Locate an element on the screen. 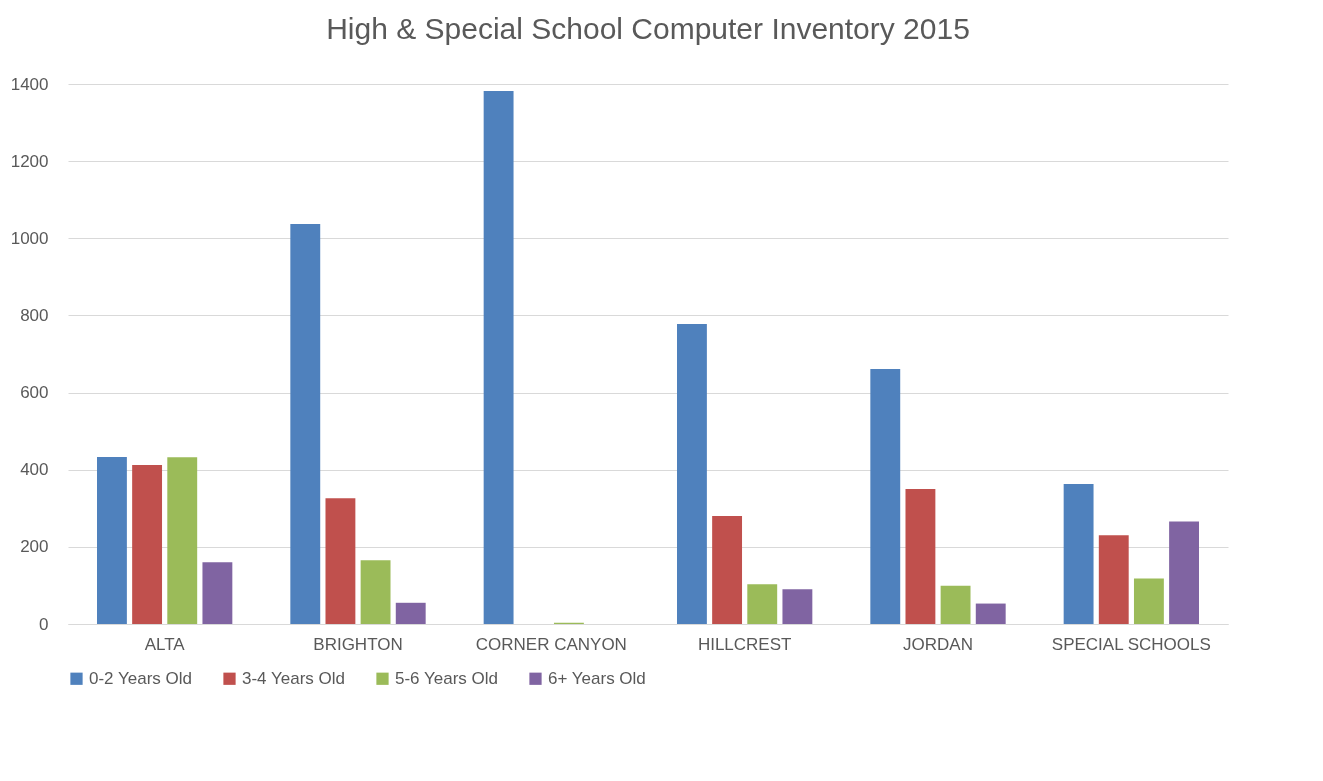 This screenshot has width=1323, height=781. x-tick-label: HILLCREST is located at coordinates (744, 644).